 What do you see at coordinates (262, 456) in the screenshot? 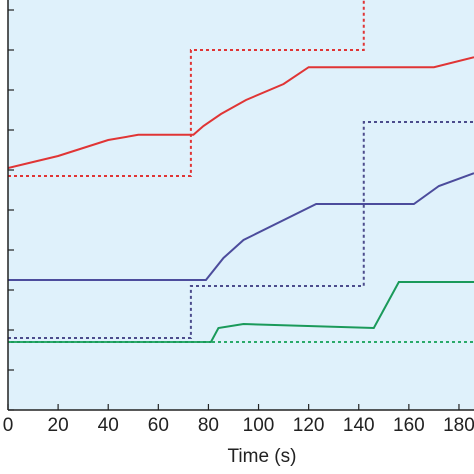
I see `x-axis-label: Time (s)` at bounding box center [262, 456].